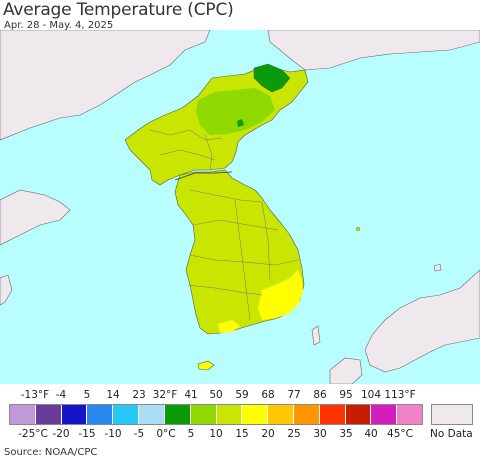 Image resolution: width=480 pixels, height=460 pixels. I want to click on north-korea-interior, so click(235, 111).